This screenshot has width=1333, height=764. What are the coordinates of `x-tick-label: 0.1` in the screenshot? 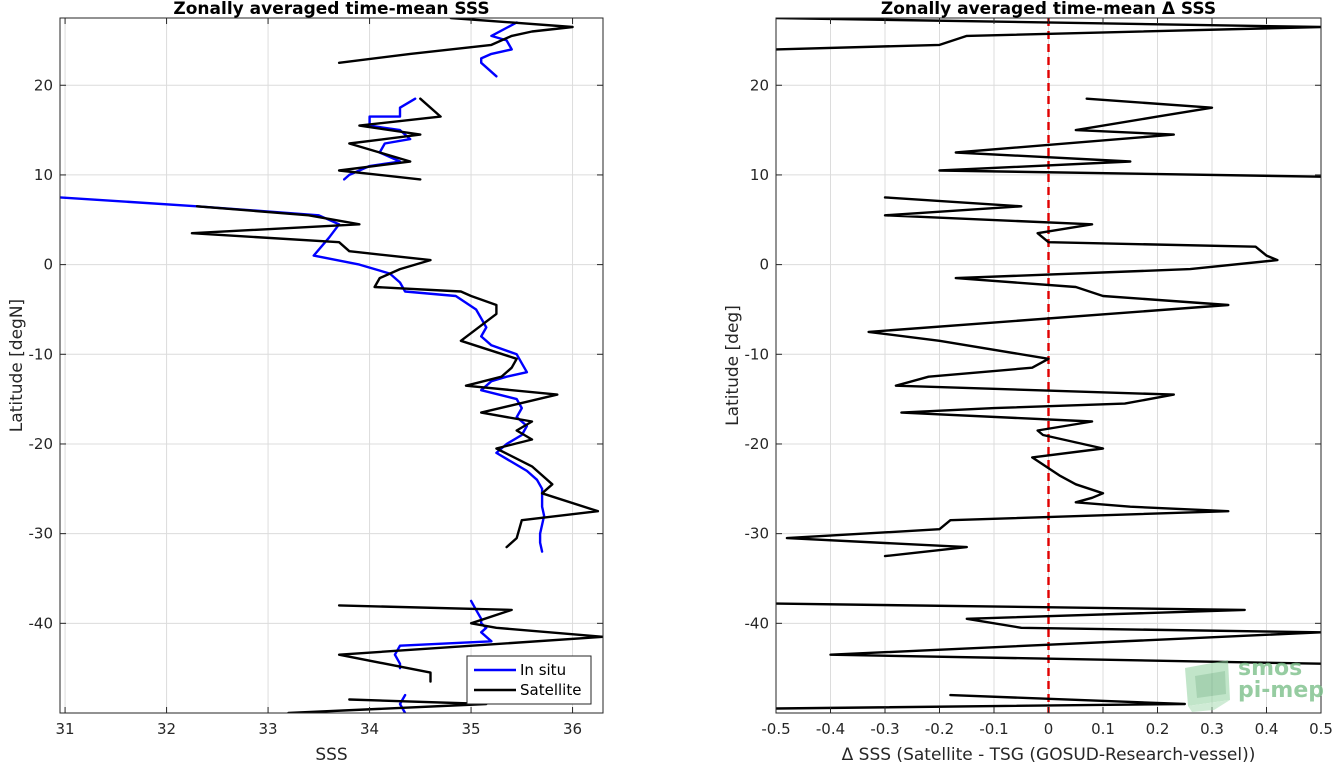 It's located at (1103, 729).